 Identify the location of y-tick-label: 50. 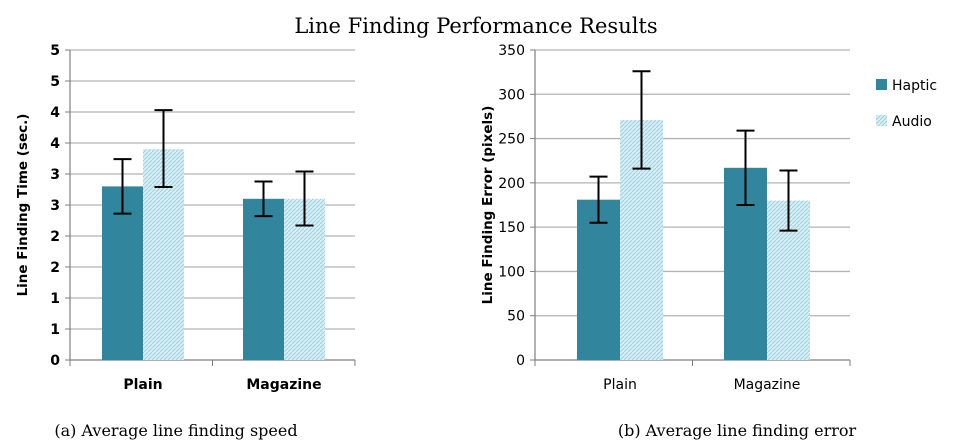
(516, 317).